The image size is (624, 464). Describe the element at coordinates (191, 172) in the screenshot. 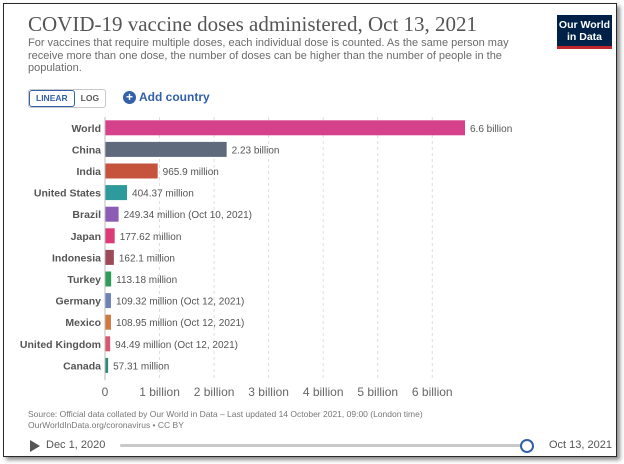

I see `value-label: 965.9 million` at that location.